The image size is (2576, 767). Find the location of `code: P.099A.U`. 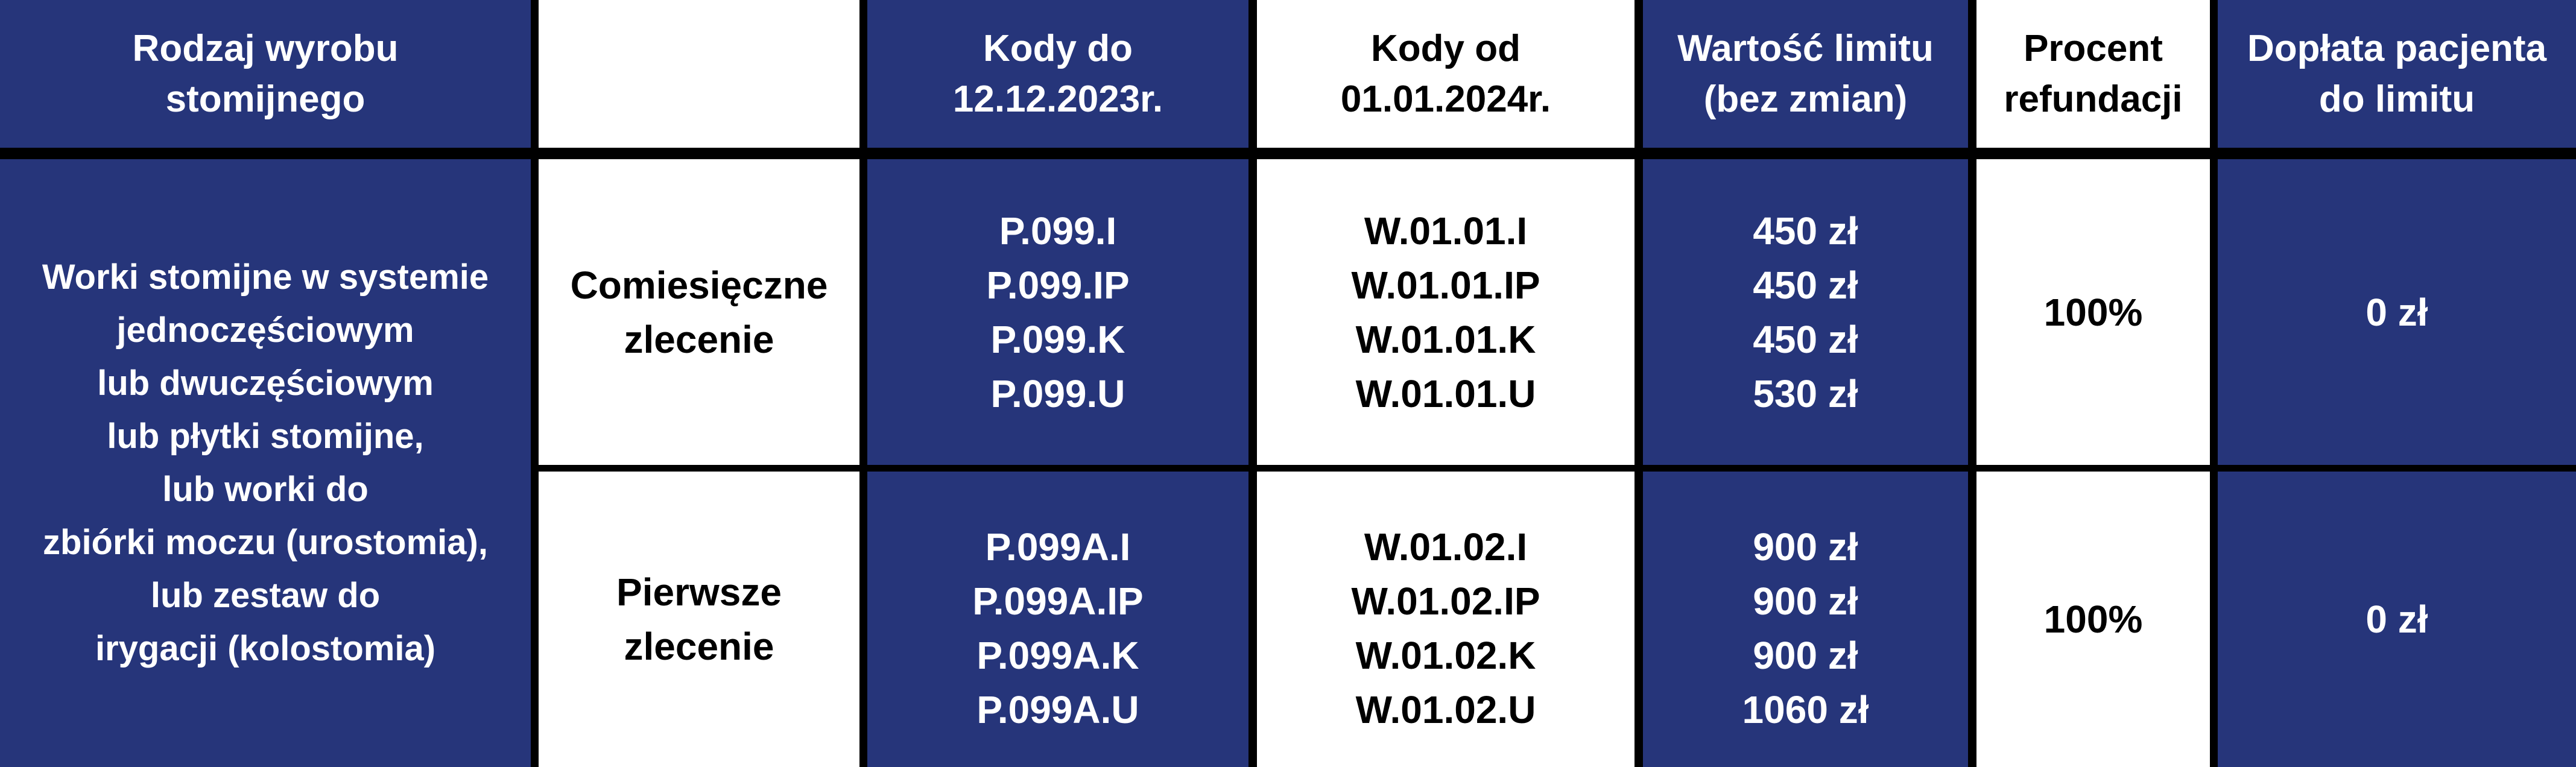

code: P.099A.U is located at coordinates (1057, 709).